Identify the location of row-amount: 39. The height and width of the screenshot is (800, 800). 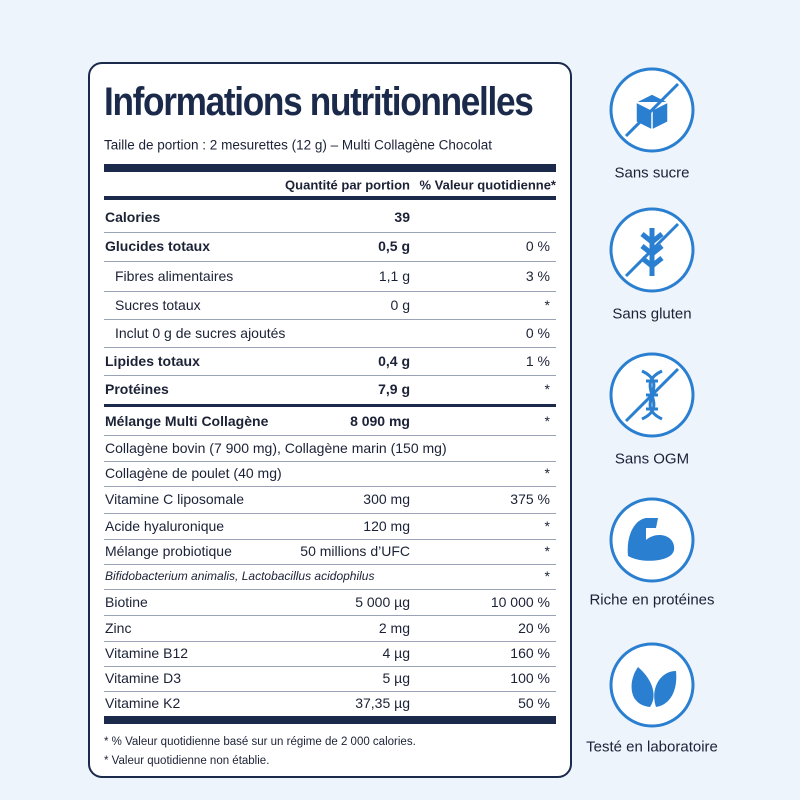
(402, 217).